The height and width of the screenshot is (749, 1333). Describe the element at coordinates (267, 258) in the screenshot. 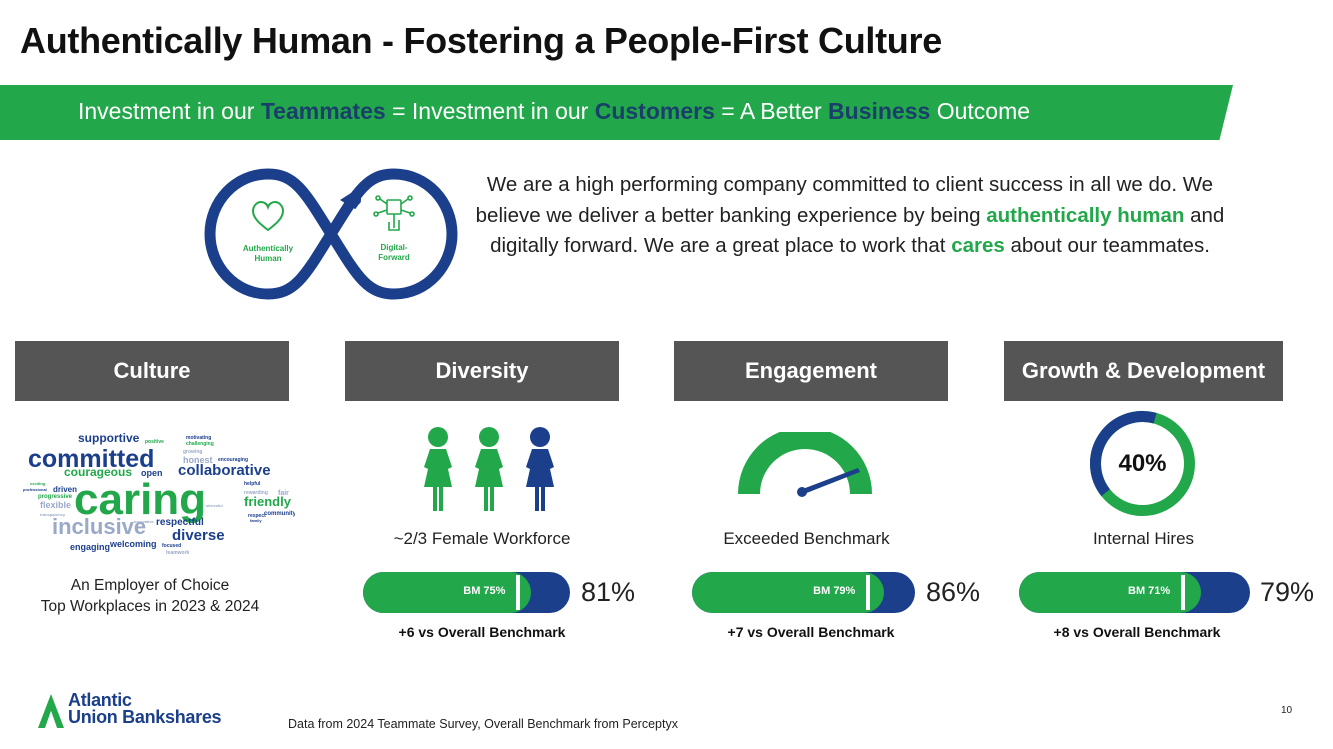

I see `human-label: Human` at that location.